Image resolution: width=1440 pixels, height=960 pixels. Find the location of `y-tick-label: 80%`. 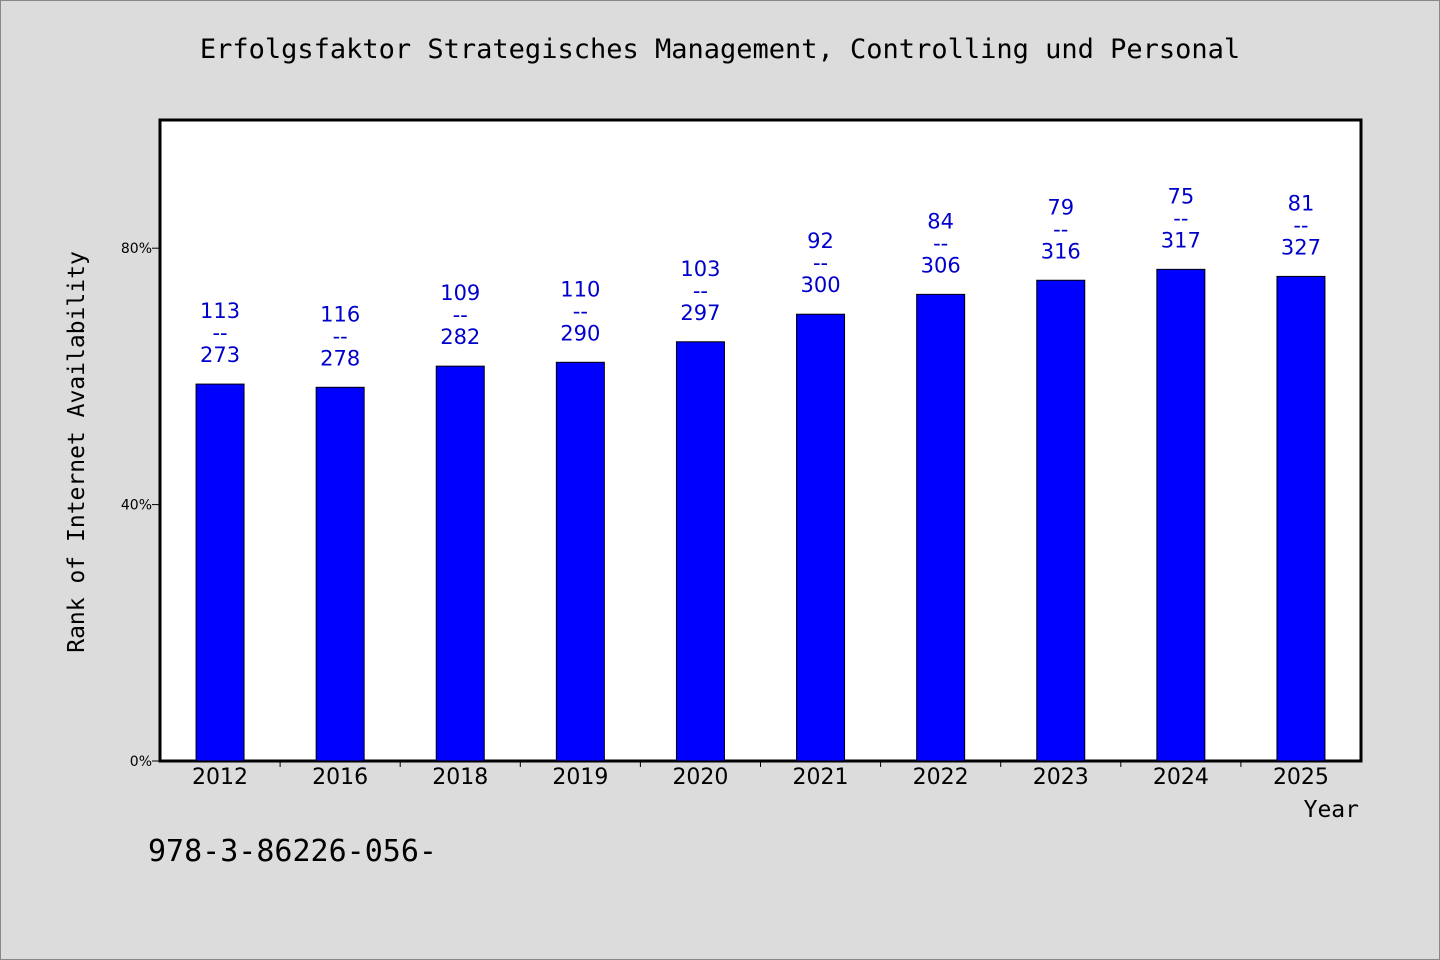

y-tick-label: 80% is located at coordinates (136, 249).